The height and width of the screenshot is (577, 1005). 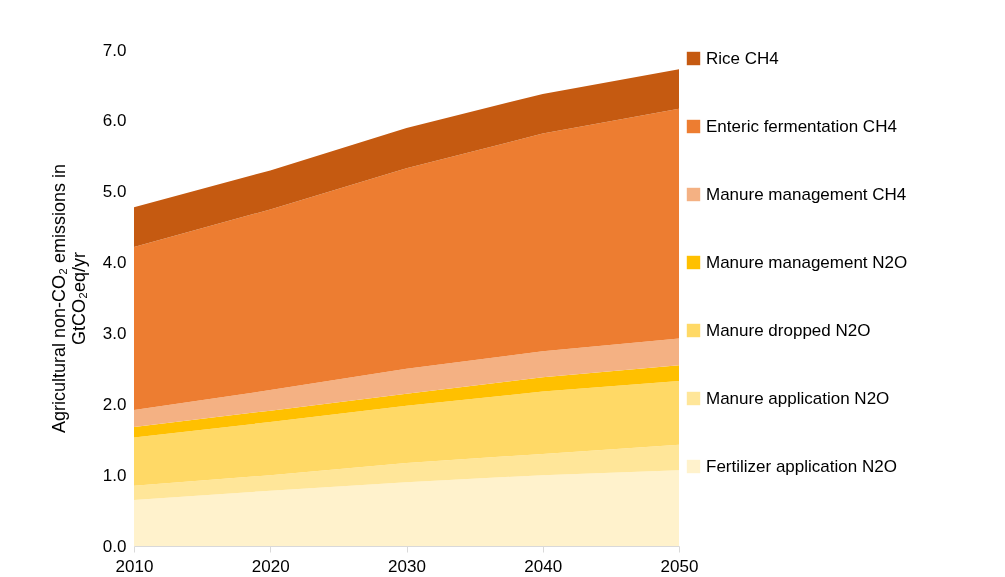 I want to click on legend-label: Manure management CH4, so click(x=806, y=194).